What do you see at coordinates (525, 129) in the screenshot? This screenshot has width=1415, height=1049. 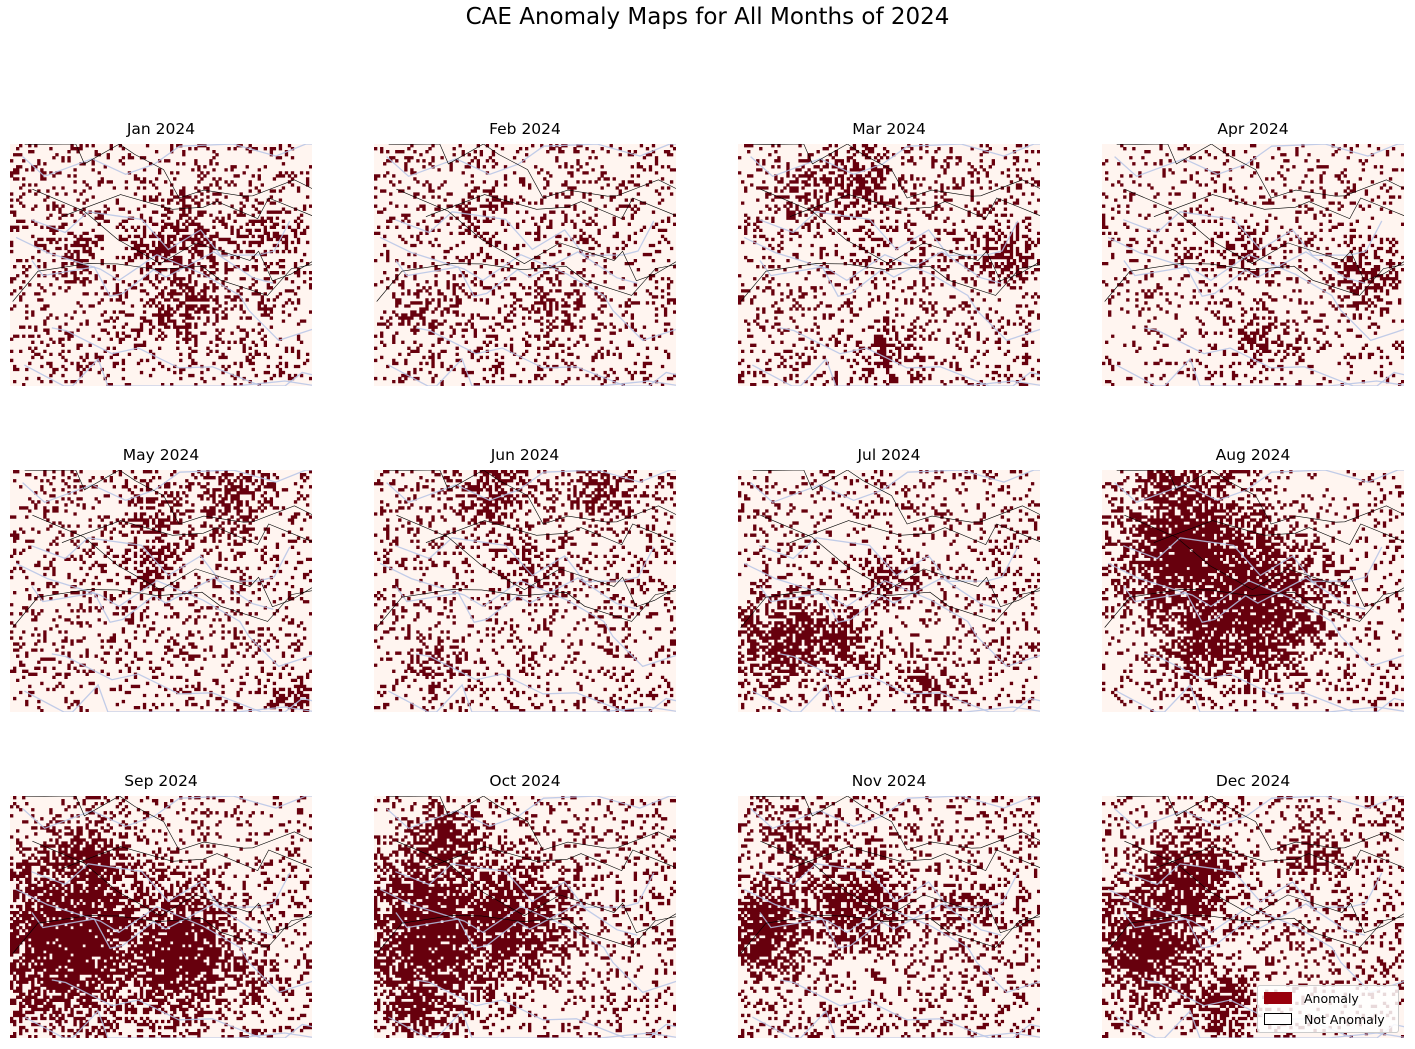 I see `map-title: Feb 2024` at bounding box center [525, 129].